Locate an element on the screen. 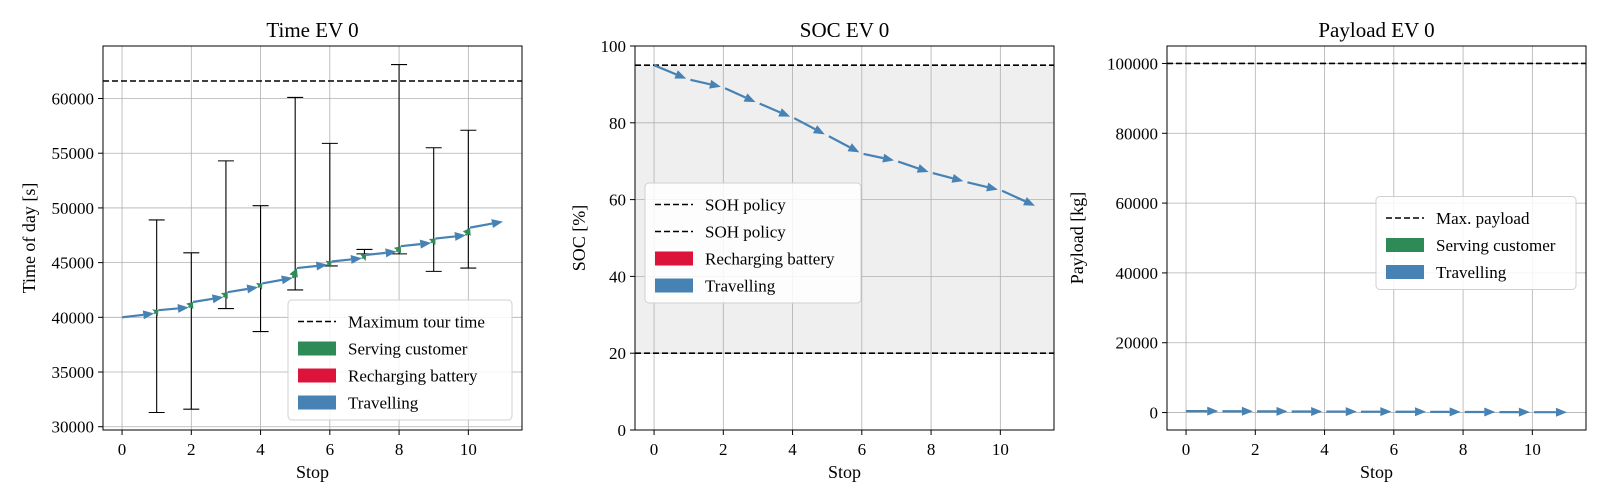 The image size is (1600, 500). chart-title: SOC EV 0 is located at coordinates (844, 30).